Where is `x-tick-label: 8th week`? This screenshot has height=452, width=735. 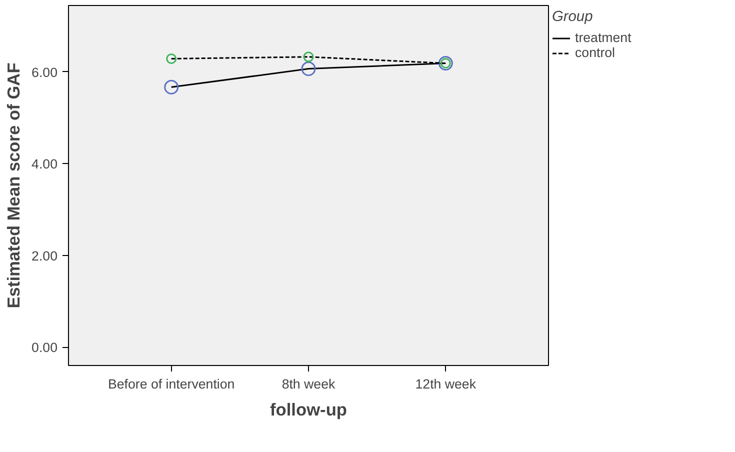 x-tick-label: 8th week is located at coordinates (309, 384).